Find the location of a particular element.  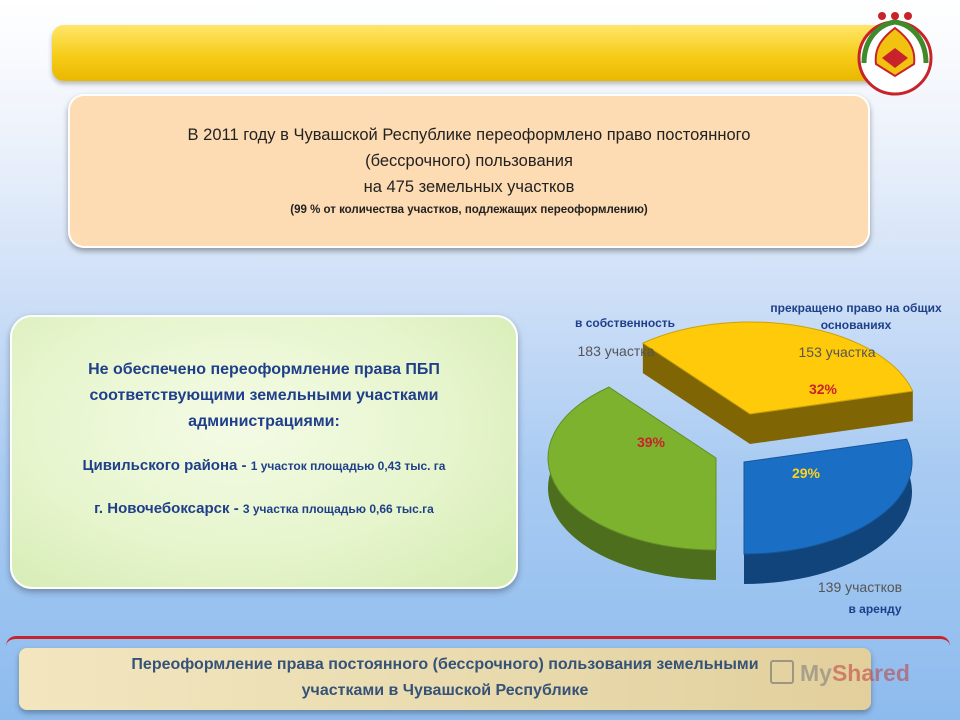

watermark-part-1: My is located at coordinates (816, 673).